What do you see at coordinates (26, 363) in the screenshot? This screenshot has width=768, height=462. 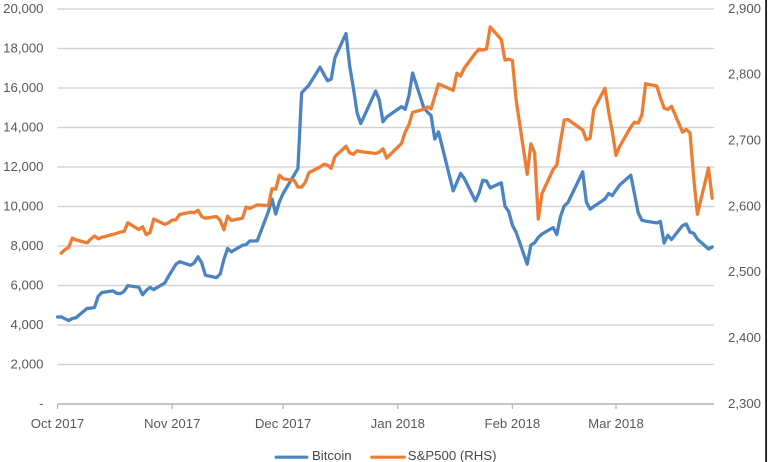 I see `svg-text: 2,000` at bounding box center [26, 363].